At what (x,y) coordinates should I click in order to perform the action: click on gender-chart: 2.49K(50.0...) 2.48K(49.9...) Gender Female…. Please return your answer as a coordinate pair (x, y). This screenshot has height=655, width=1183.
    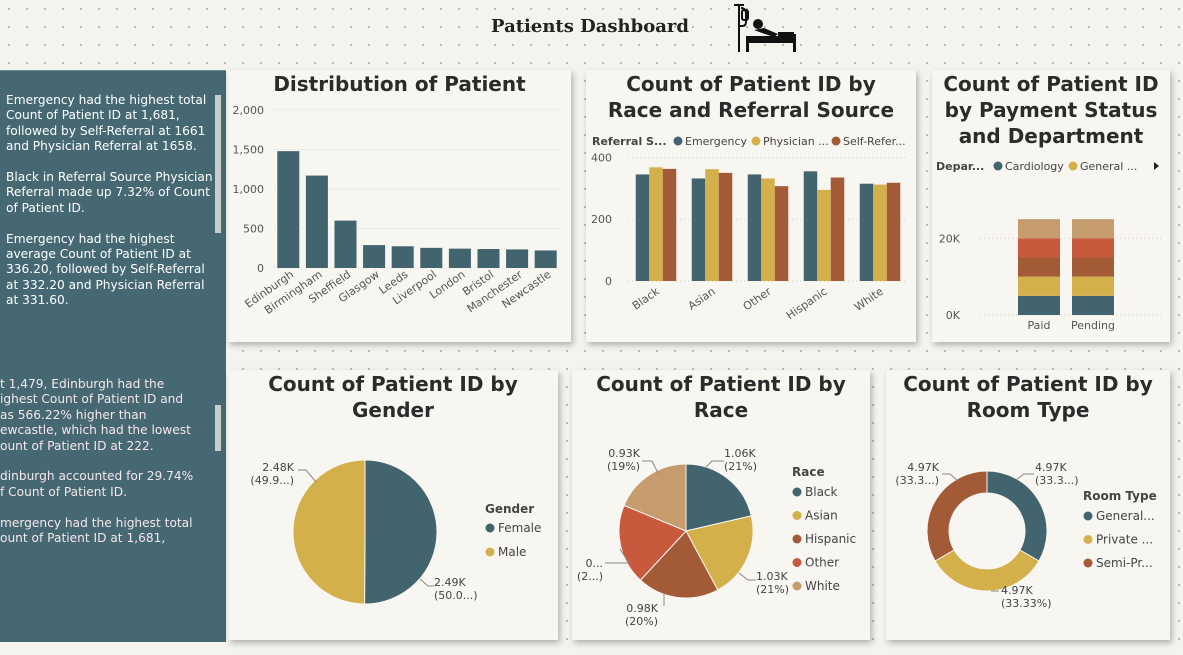
    Looking at the image, I should click on (395, 532).